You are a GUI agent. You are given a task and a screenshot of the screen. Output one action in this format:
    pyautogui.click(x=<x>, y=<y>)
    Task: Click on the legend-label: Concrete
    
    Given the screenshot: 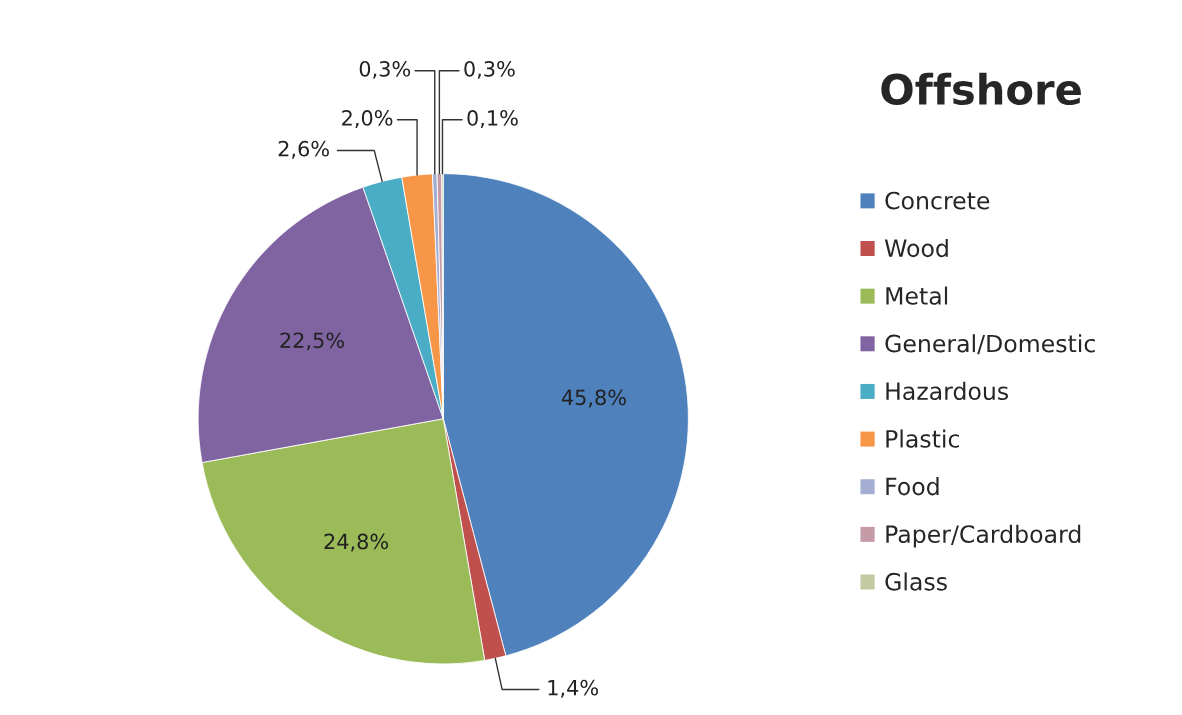 What is the action you would take?
    pyautogui.click(x=937, y=200)
    